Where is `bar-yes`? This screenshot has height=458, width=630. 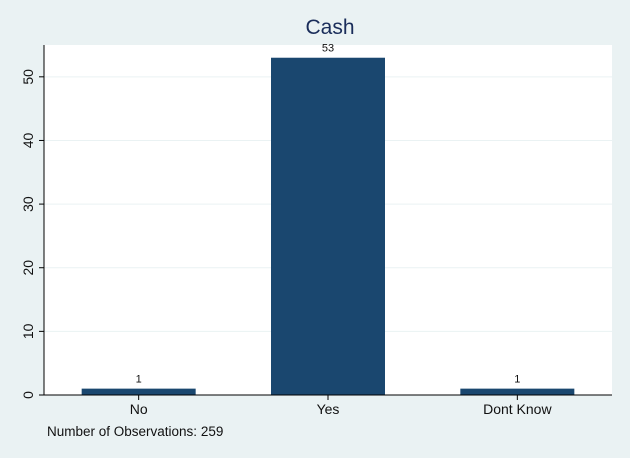
bar-yes is located at coordinates (328, 226).